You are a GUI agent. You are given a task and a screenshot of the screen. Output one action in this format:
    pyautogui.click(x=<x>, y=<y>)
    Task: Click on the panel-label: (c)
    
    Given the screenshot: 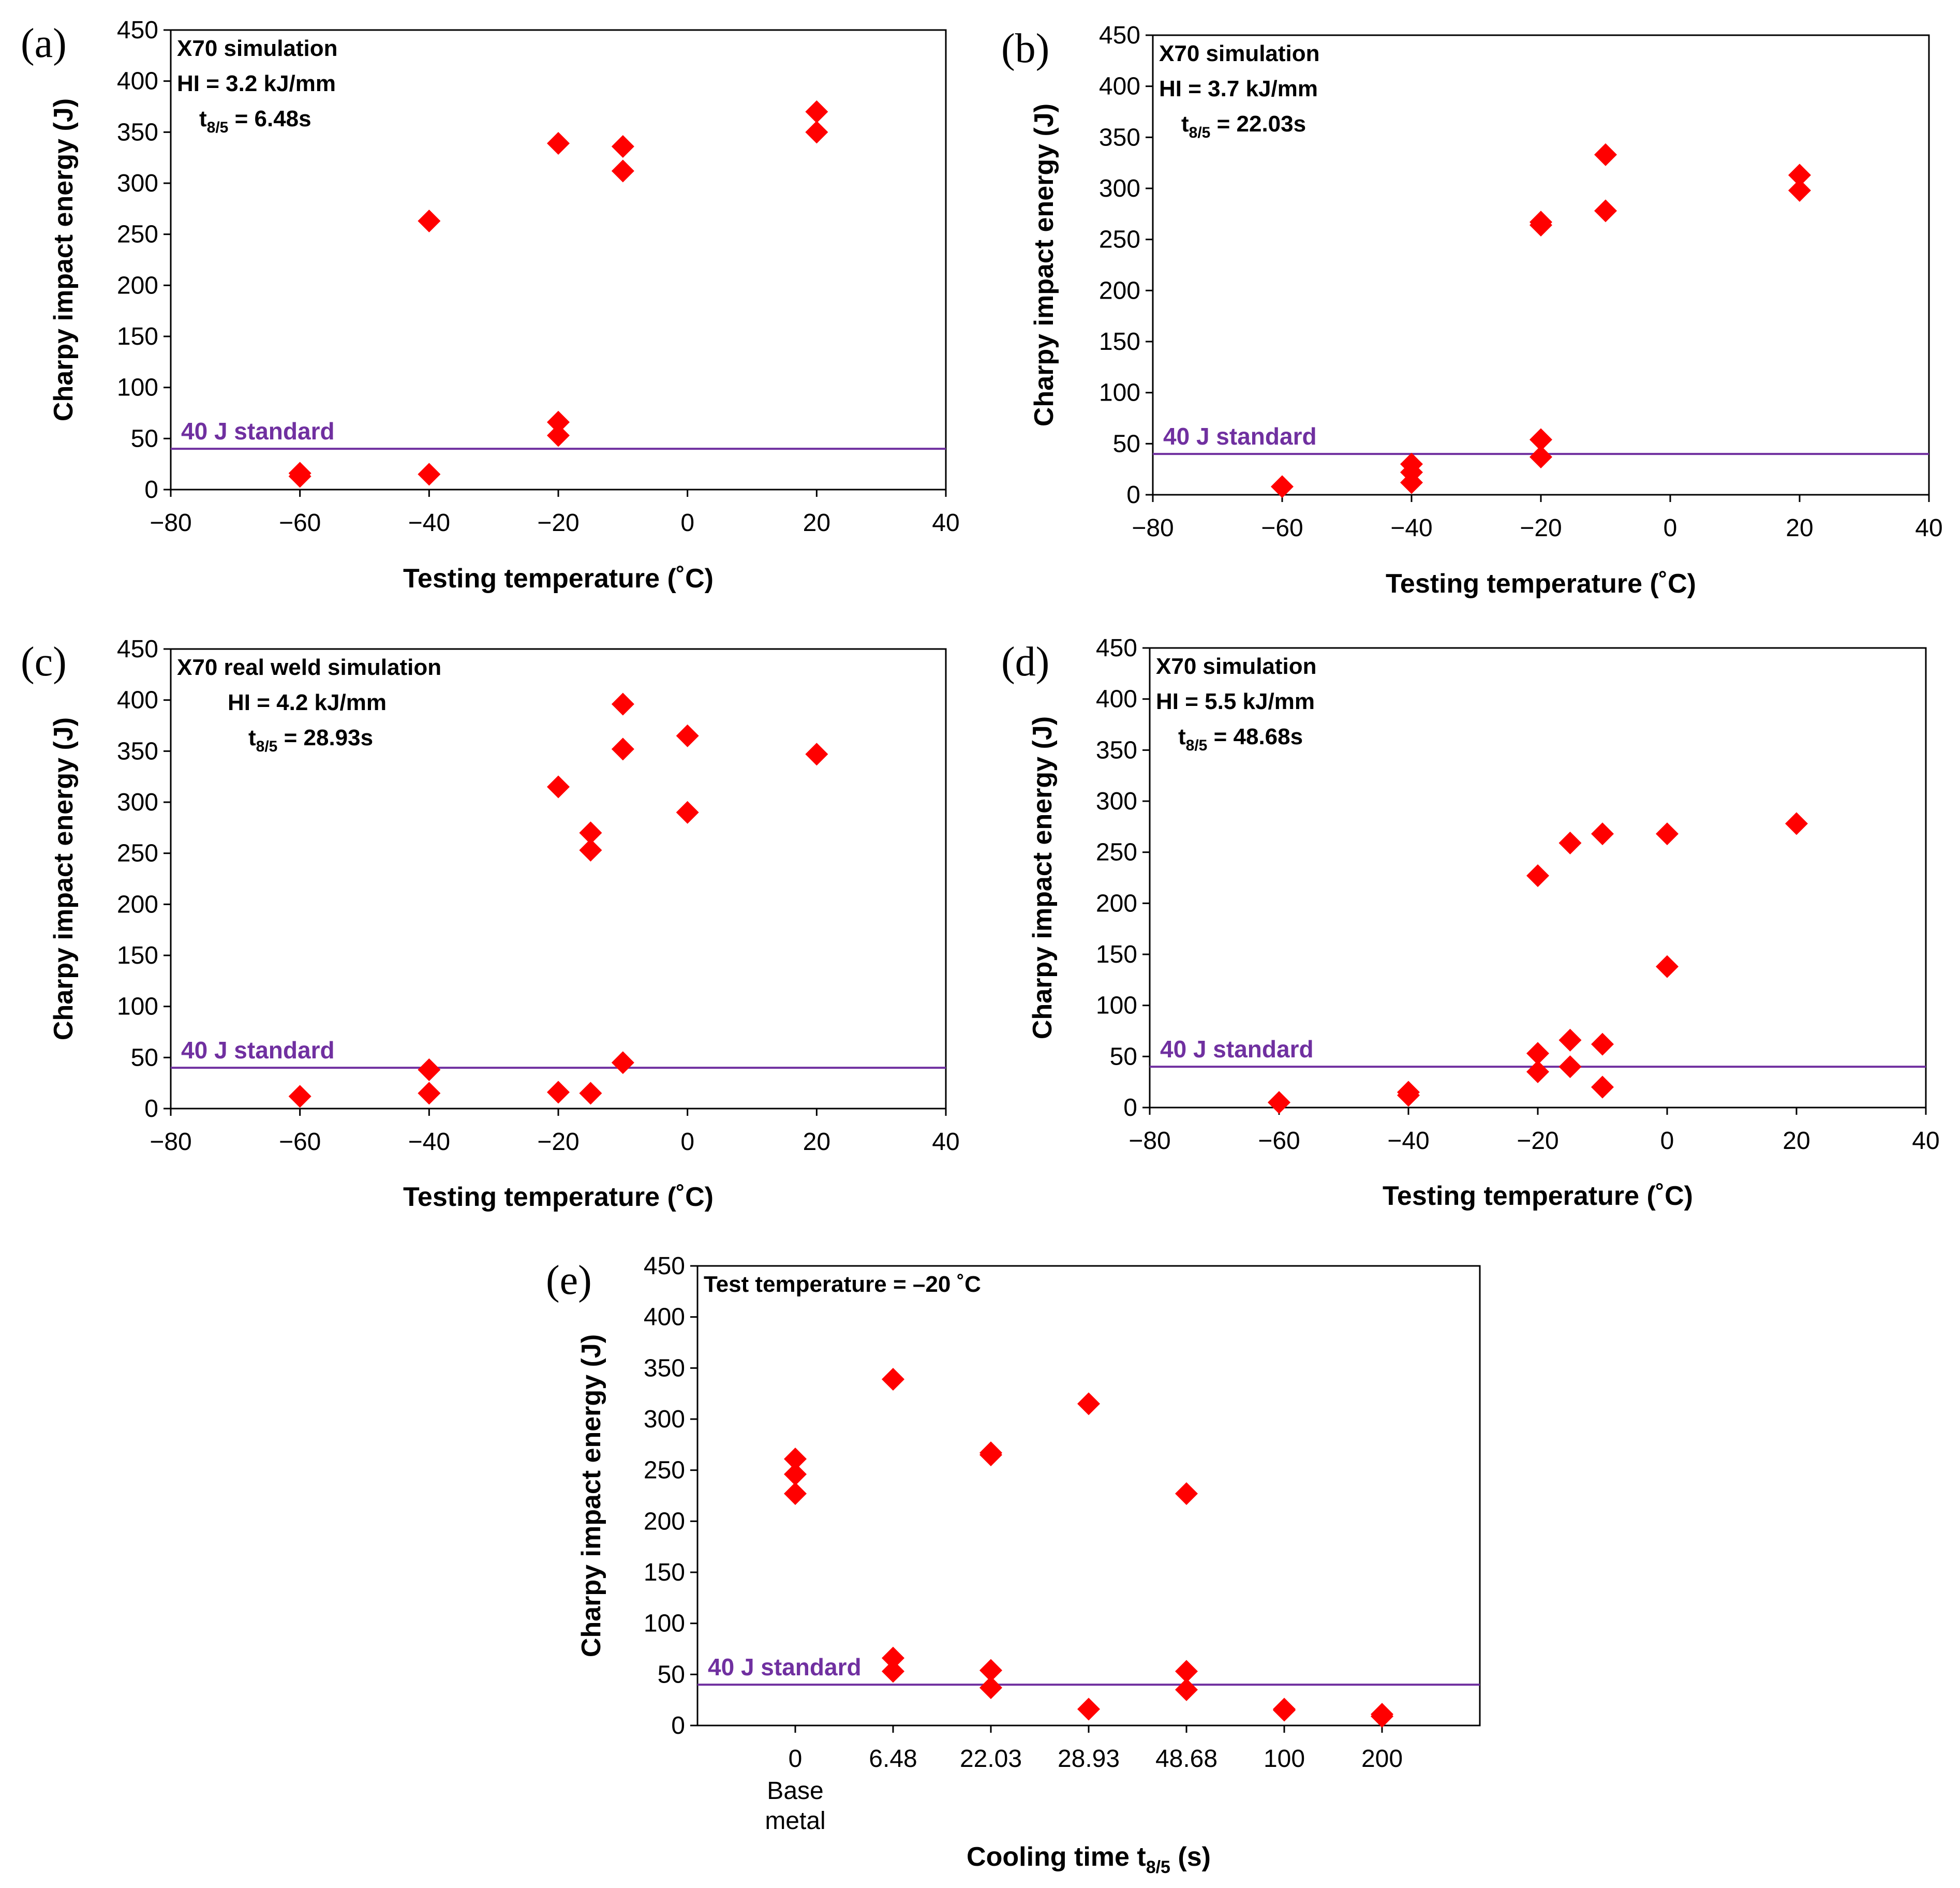 What is the action you would take?
    pyautogui.click(x=44, y=662)
    